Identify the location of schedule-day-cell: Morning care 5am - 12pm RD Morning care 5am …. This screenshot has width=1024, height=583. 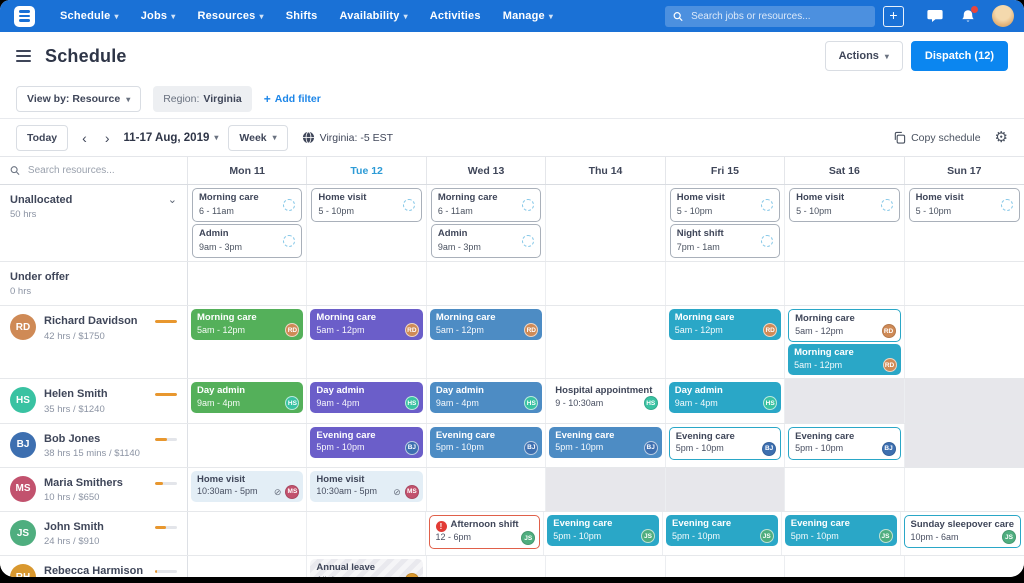
(845, 342).